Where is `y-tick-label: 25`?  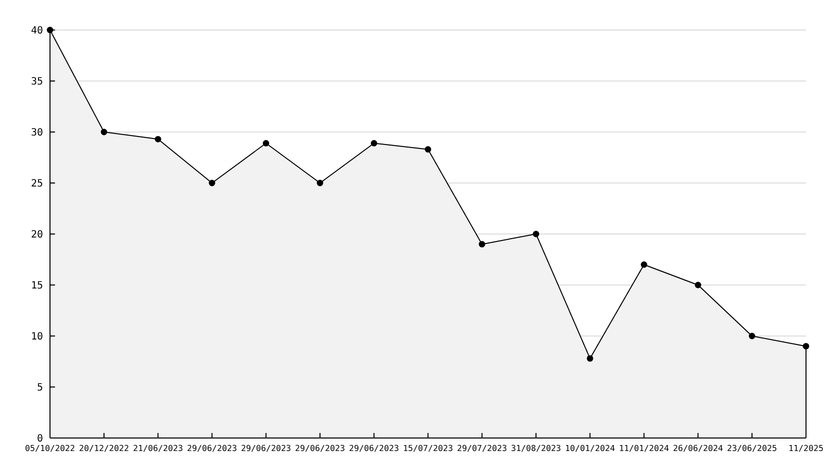
y-tick-label: 25 is located at coordinates (36, 184).